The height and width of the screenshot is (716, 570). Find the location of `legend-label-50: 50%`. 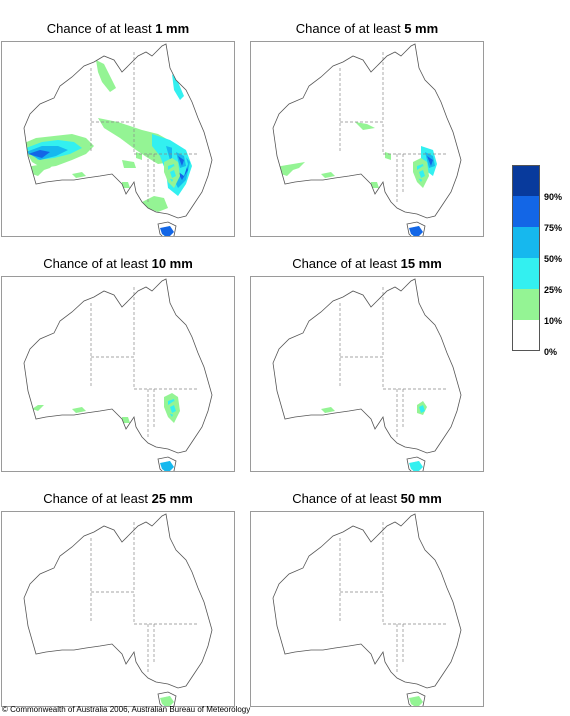

legend-label-50: 50% is located at coordinates (553, 259).